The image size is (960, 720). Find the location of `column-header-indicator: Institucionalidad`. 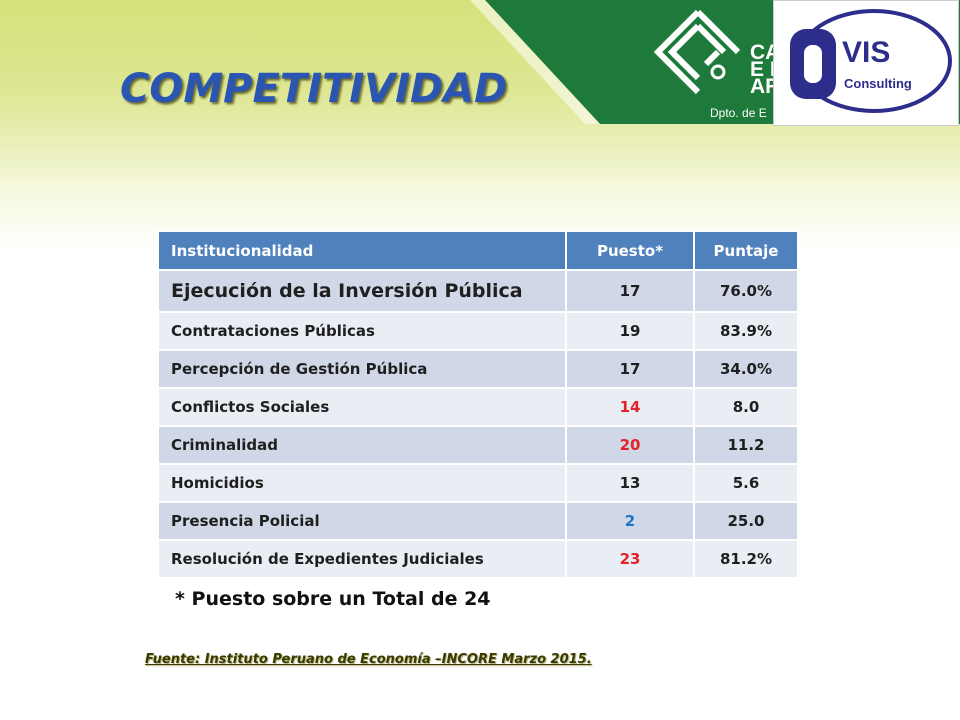

column-header-indicator: Institucionalidad is located at coordinates (362, 250).